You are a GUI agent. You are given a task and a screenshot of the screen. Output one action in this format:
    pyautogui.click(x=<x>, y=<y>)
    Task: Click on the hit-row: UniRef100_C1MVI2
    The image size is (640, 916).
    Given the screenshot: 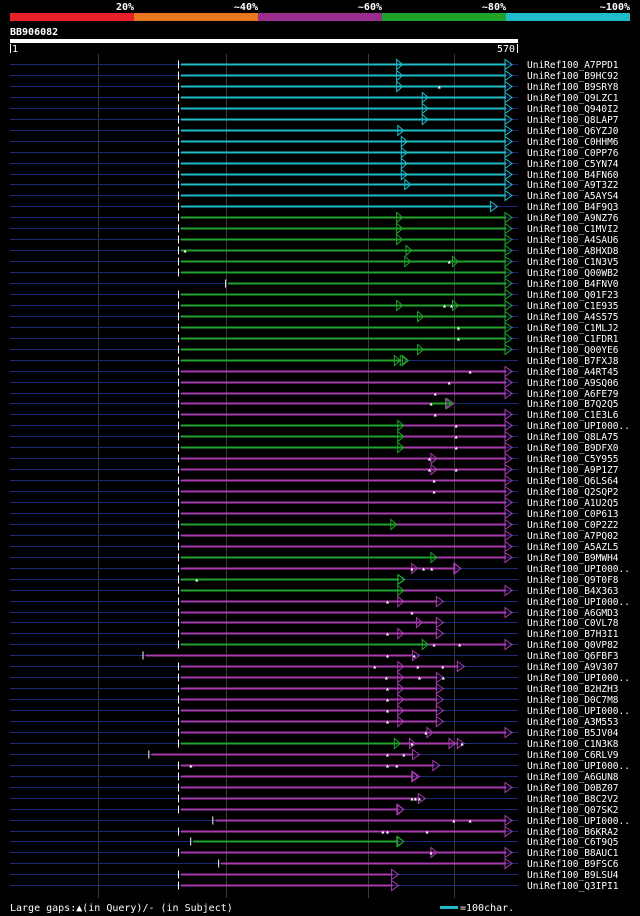 What is the action you would take?
    pyautogui.click(x=314, y=229)
    